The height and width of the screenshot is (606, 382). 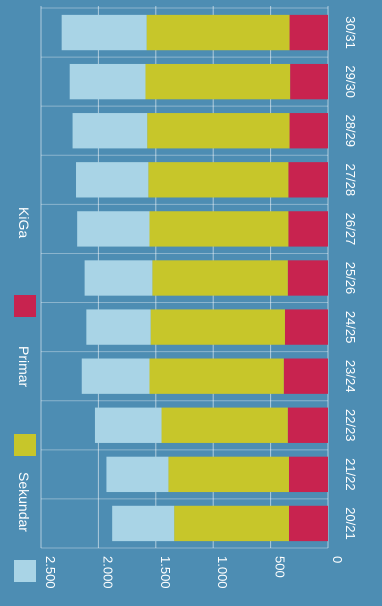 I want to click on category-label: 25/26, so click(x=350, y=278).